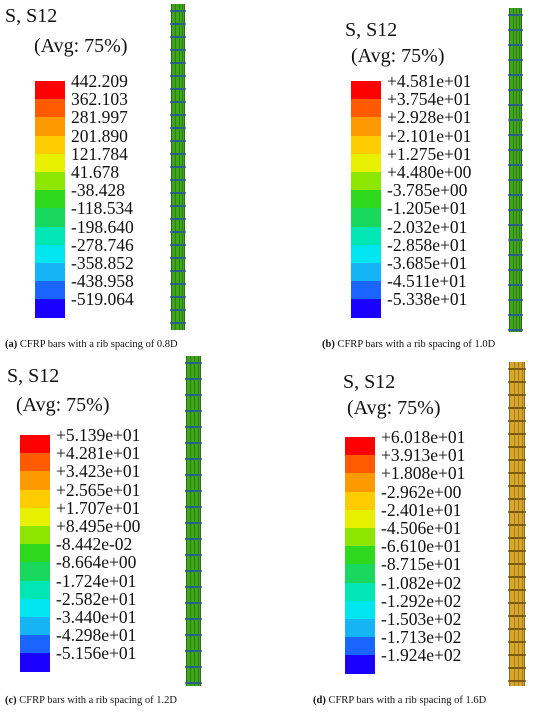  What do you see at coordinates (421, 546) in the screenshot?
I see `legend-value: -6.610e+01` at bounding box center [421, 546].